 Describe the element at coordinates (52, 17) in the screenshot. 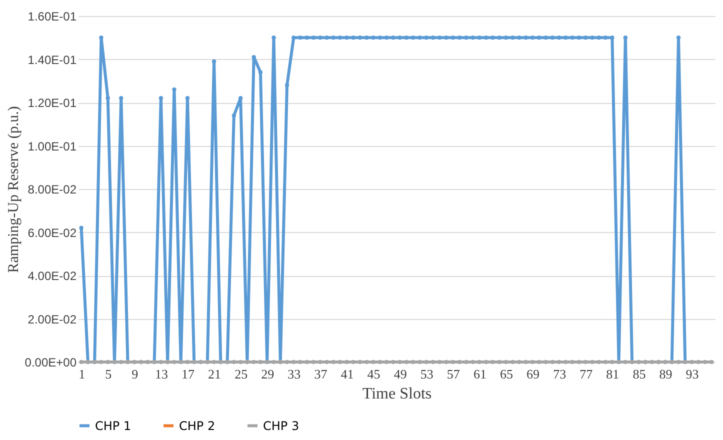

I see `y-tick-label: 1.60E-01` at that location.